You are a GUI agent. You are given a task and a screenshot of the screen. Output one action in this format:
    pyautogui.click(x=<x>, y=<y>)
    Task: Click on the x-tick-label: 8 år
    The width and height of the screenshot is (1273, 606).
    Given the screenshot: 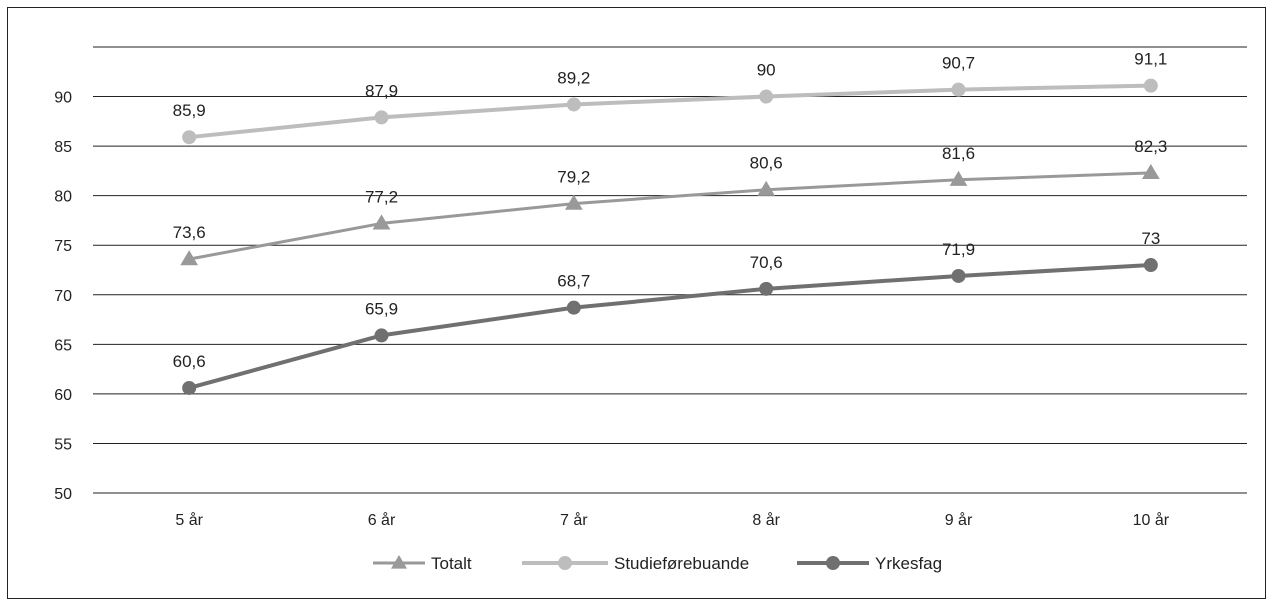 What is the action you would take?
    pyautogui.click(x=766, y=520)
    